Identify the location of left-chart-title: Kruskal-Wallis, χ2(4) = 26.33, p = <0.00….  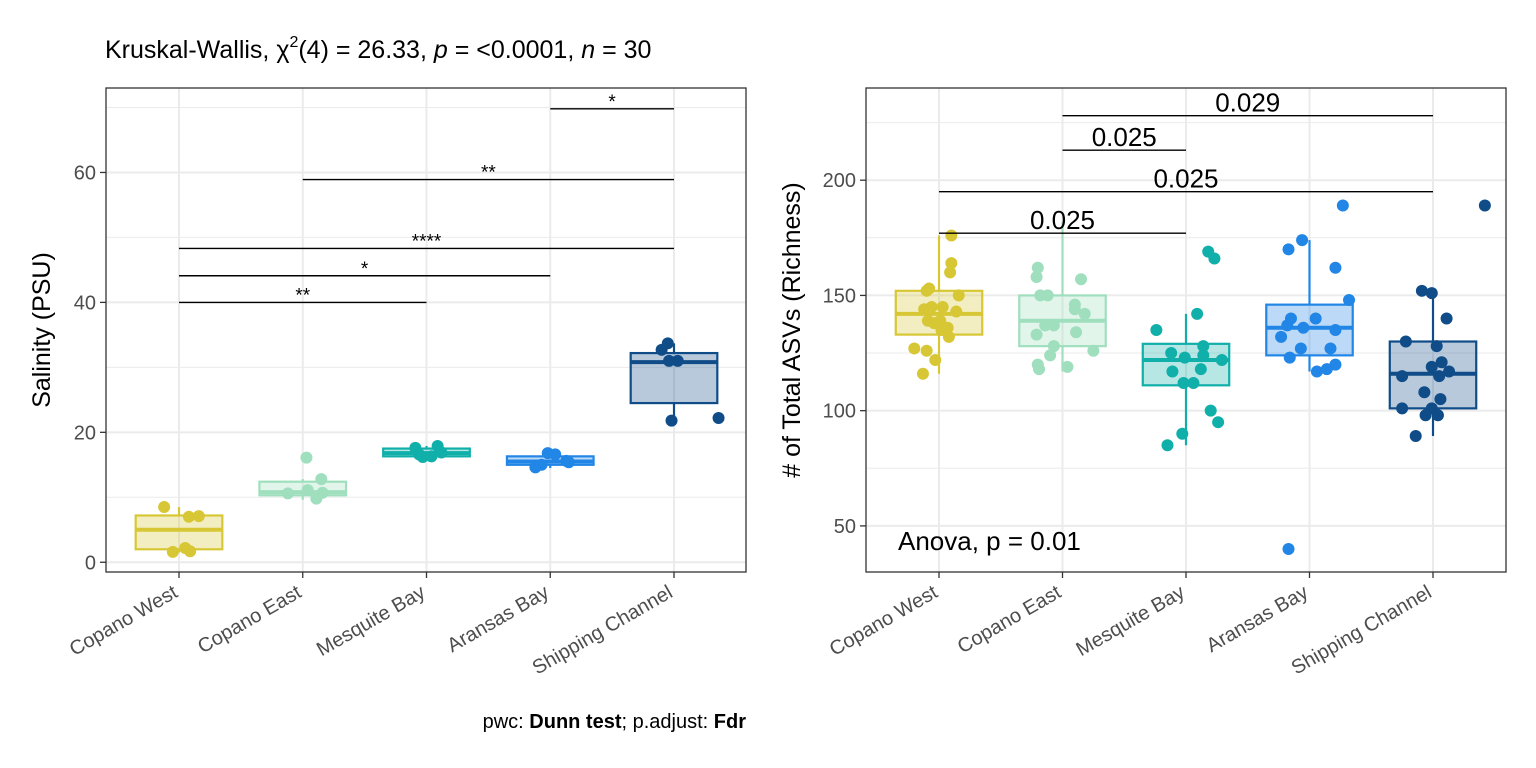
(378, 49).